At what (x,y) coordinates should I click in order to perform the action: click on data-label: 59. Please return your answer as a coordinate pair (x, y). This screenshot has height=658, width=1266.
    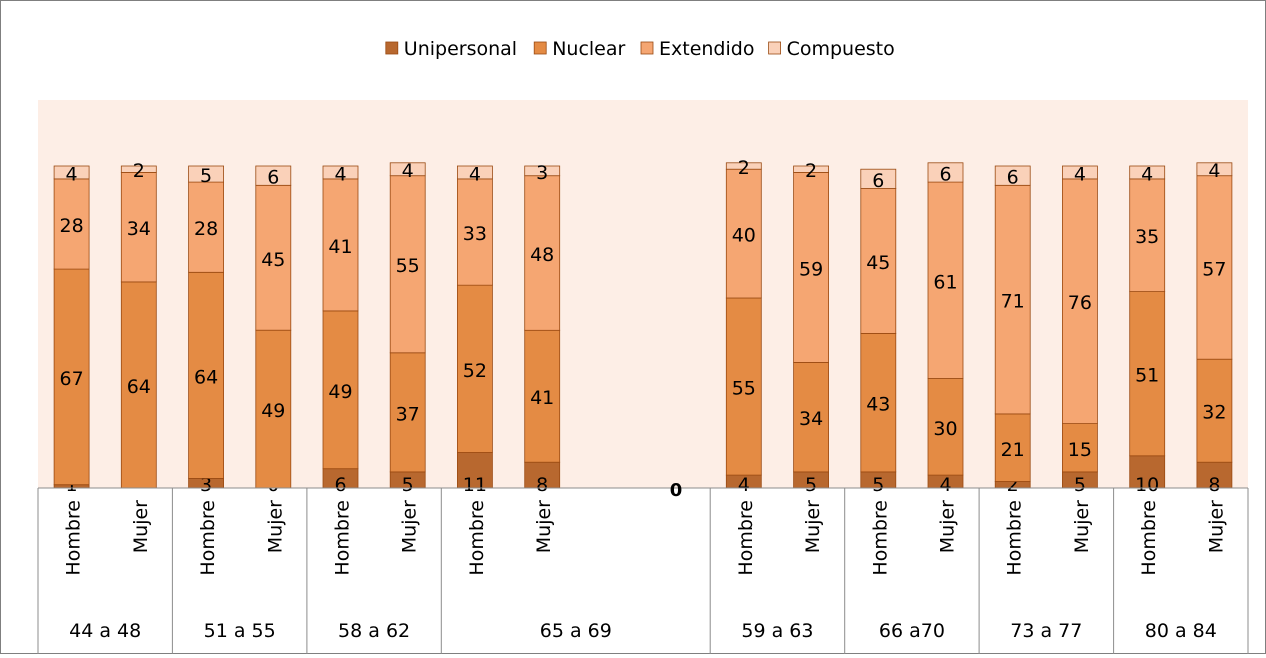
    Looking at the image, I should click on (811, 269).